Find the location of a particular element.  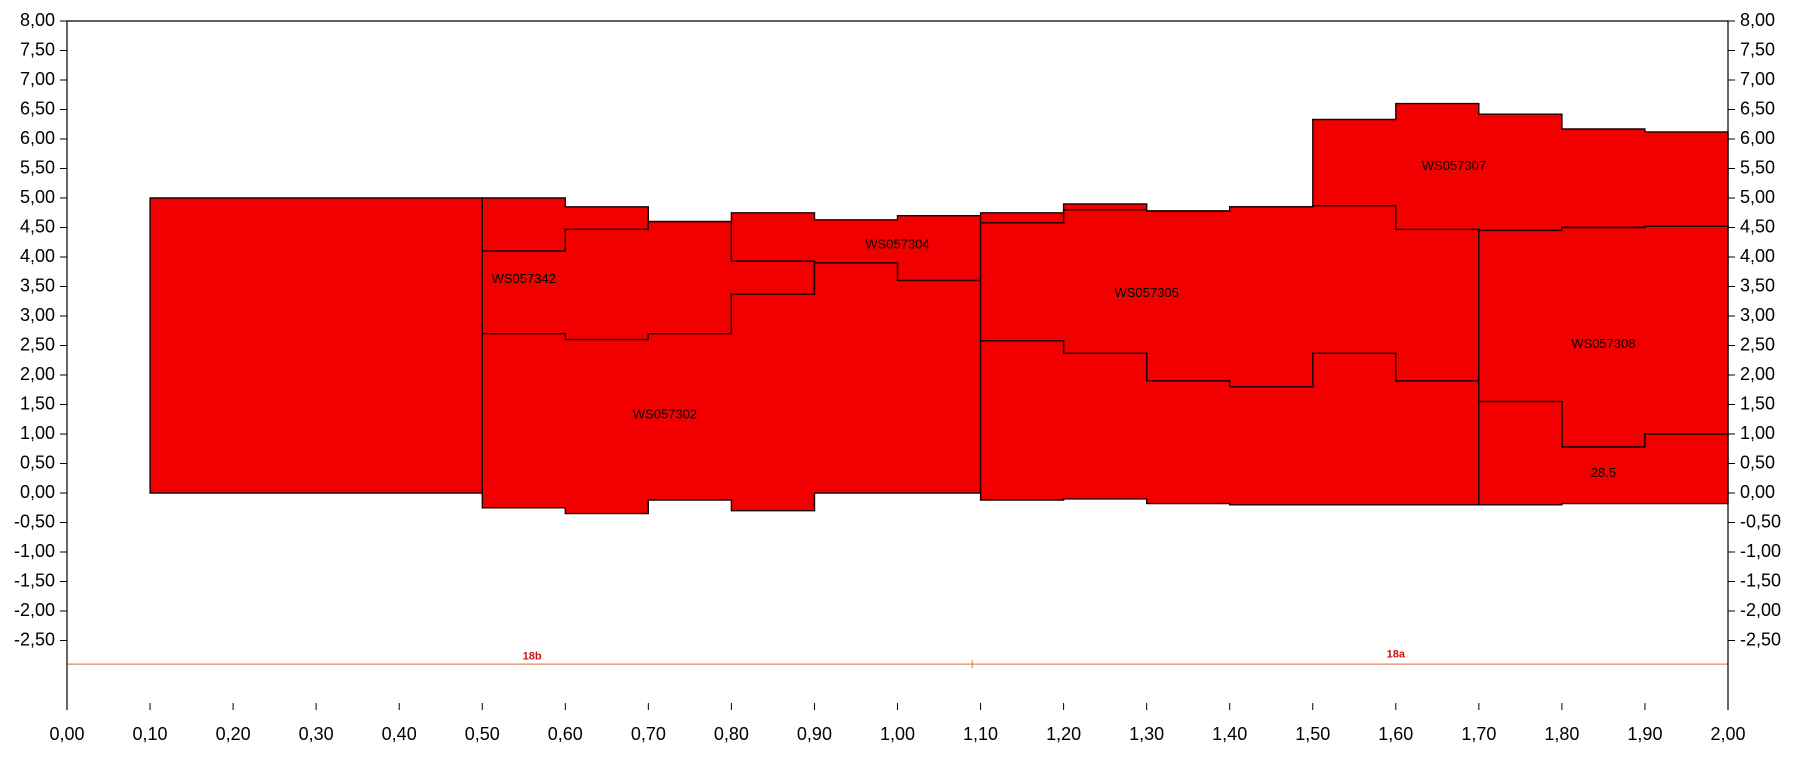

y-tick-label-right: -1,00 is located at coordinates (1760, 551).